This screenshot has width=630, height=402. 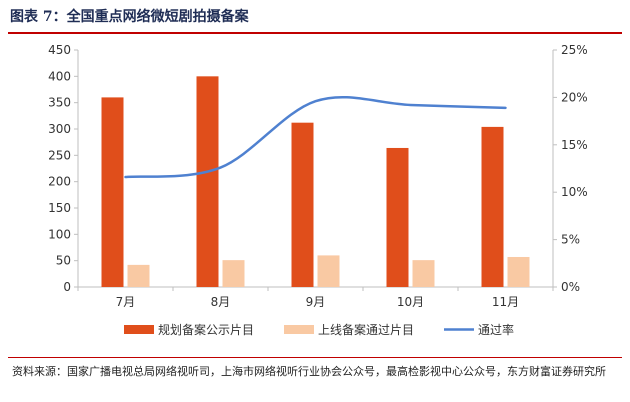 I want to click on left-axis-tick-label: 100, so click(x=59, y=234).